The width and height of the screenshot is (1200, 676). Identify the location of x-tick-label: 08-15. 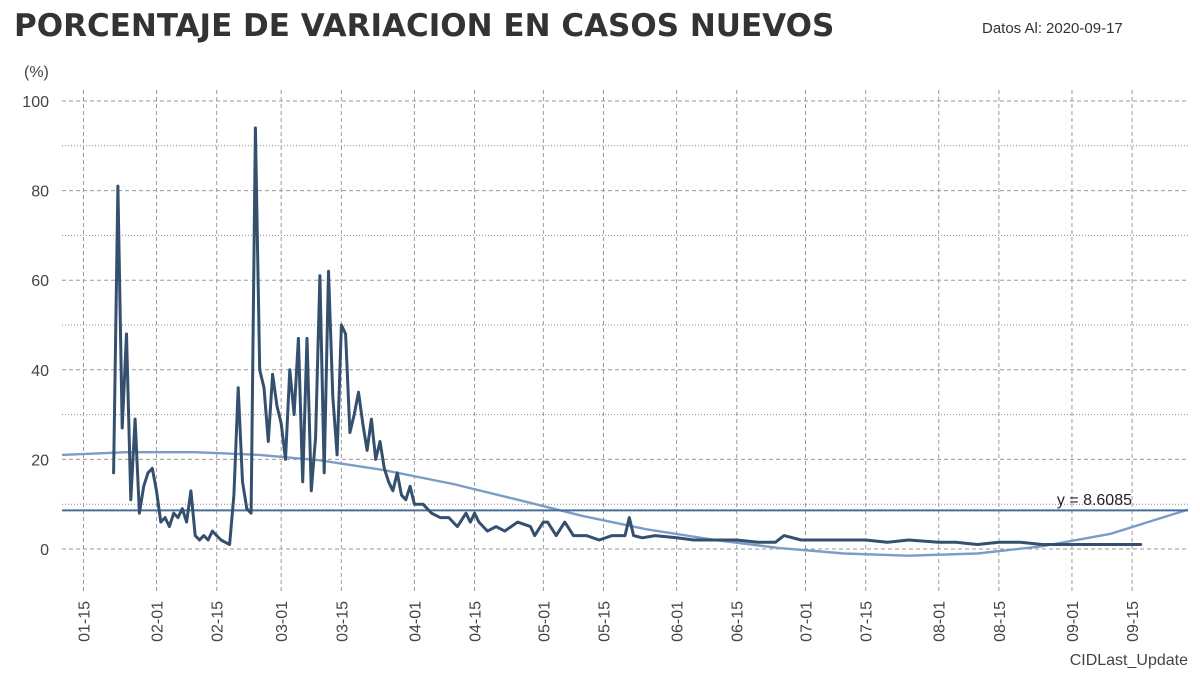
(1000, 621).